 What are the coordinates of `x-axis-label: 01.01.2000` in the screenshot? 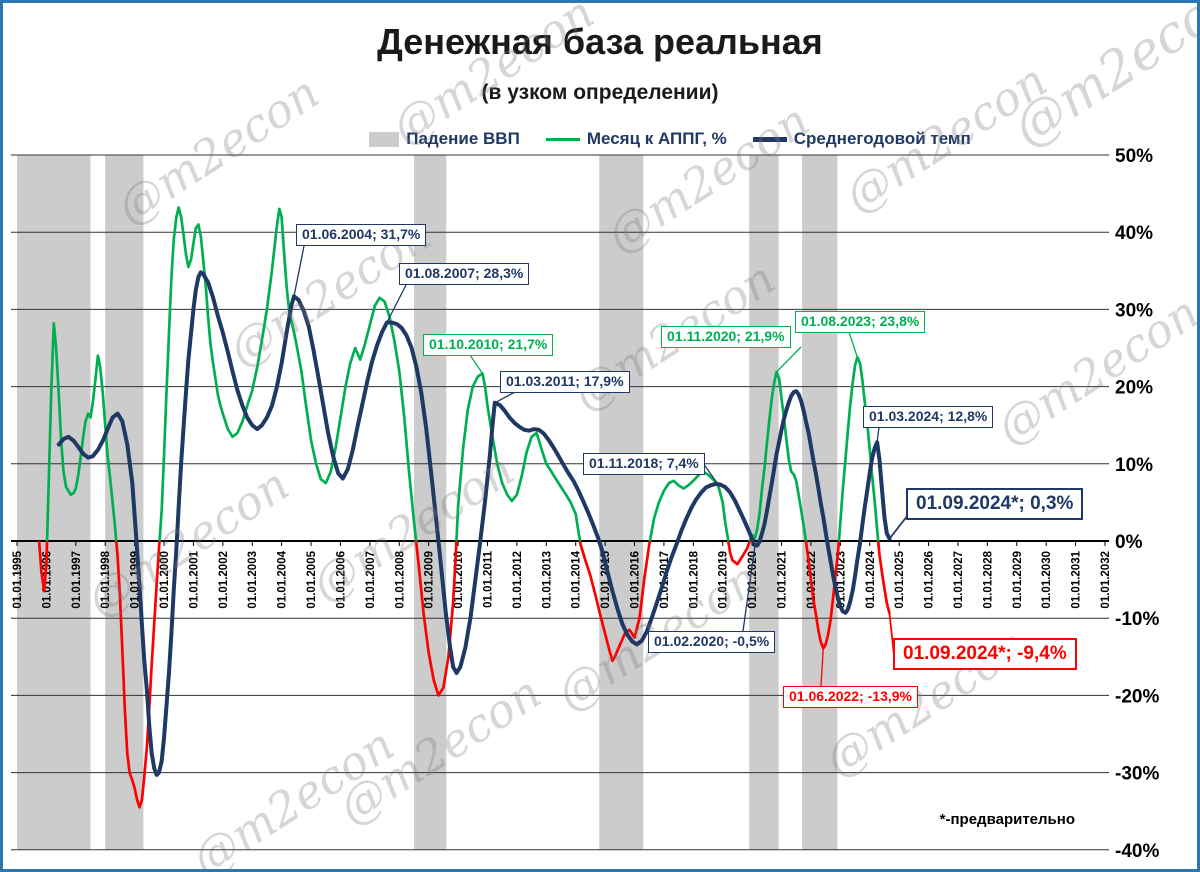 It's located at (165, 580).